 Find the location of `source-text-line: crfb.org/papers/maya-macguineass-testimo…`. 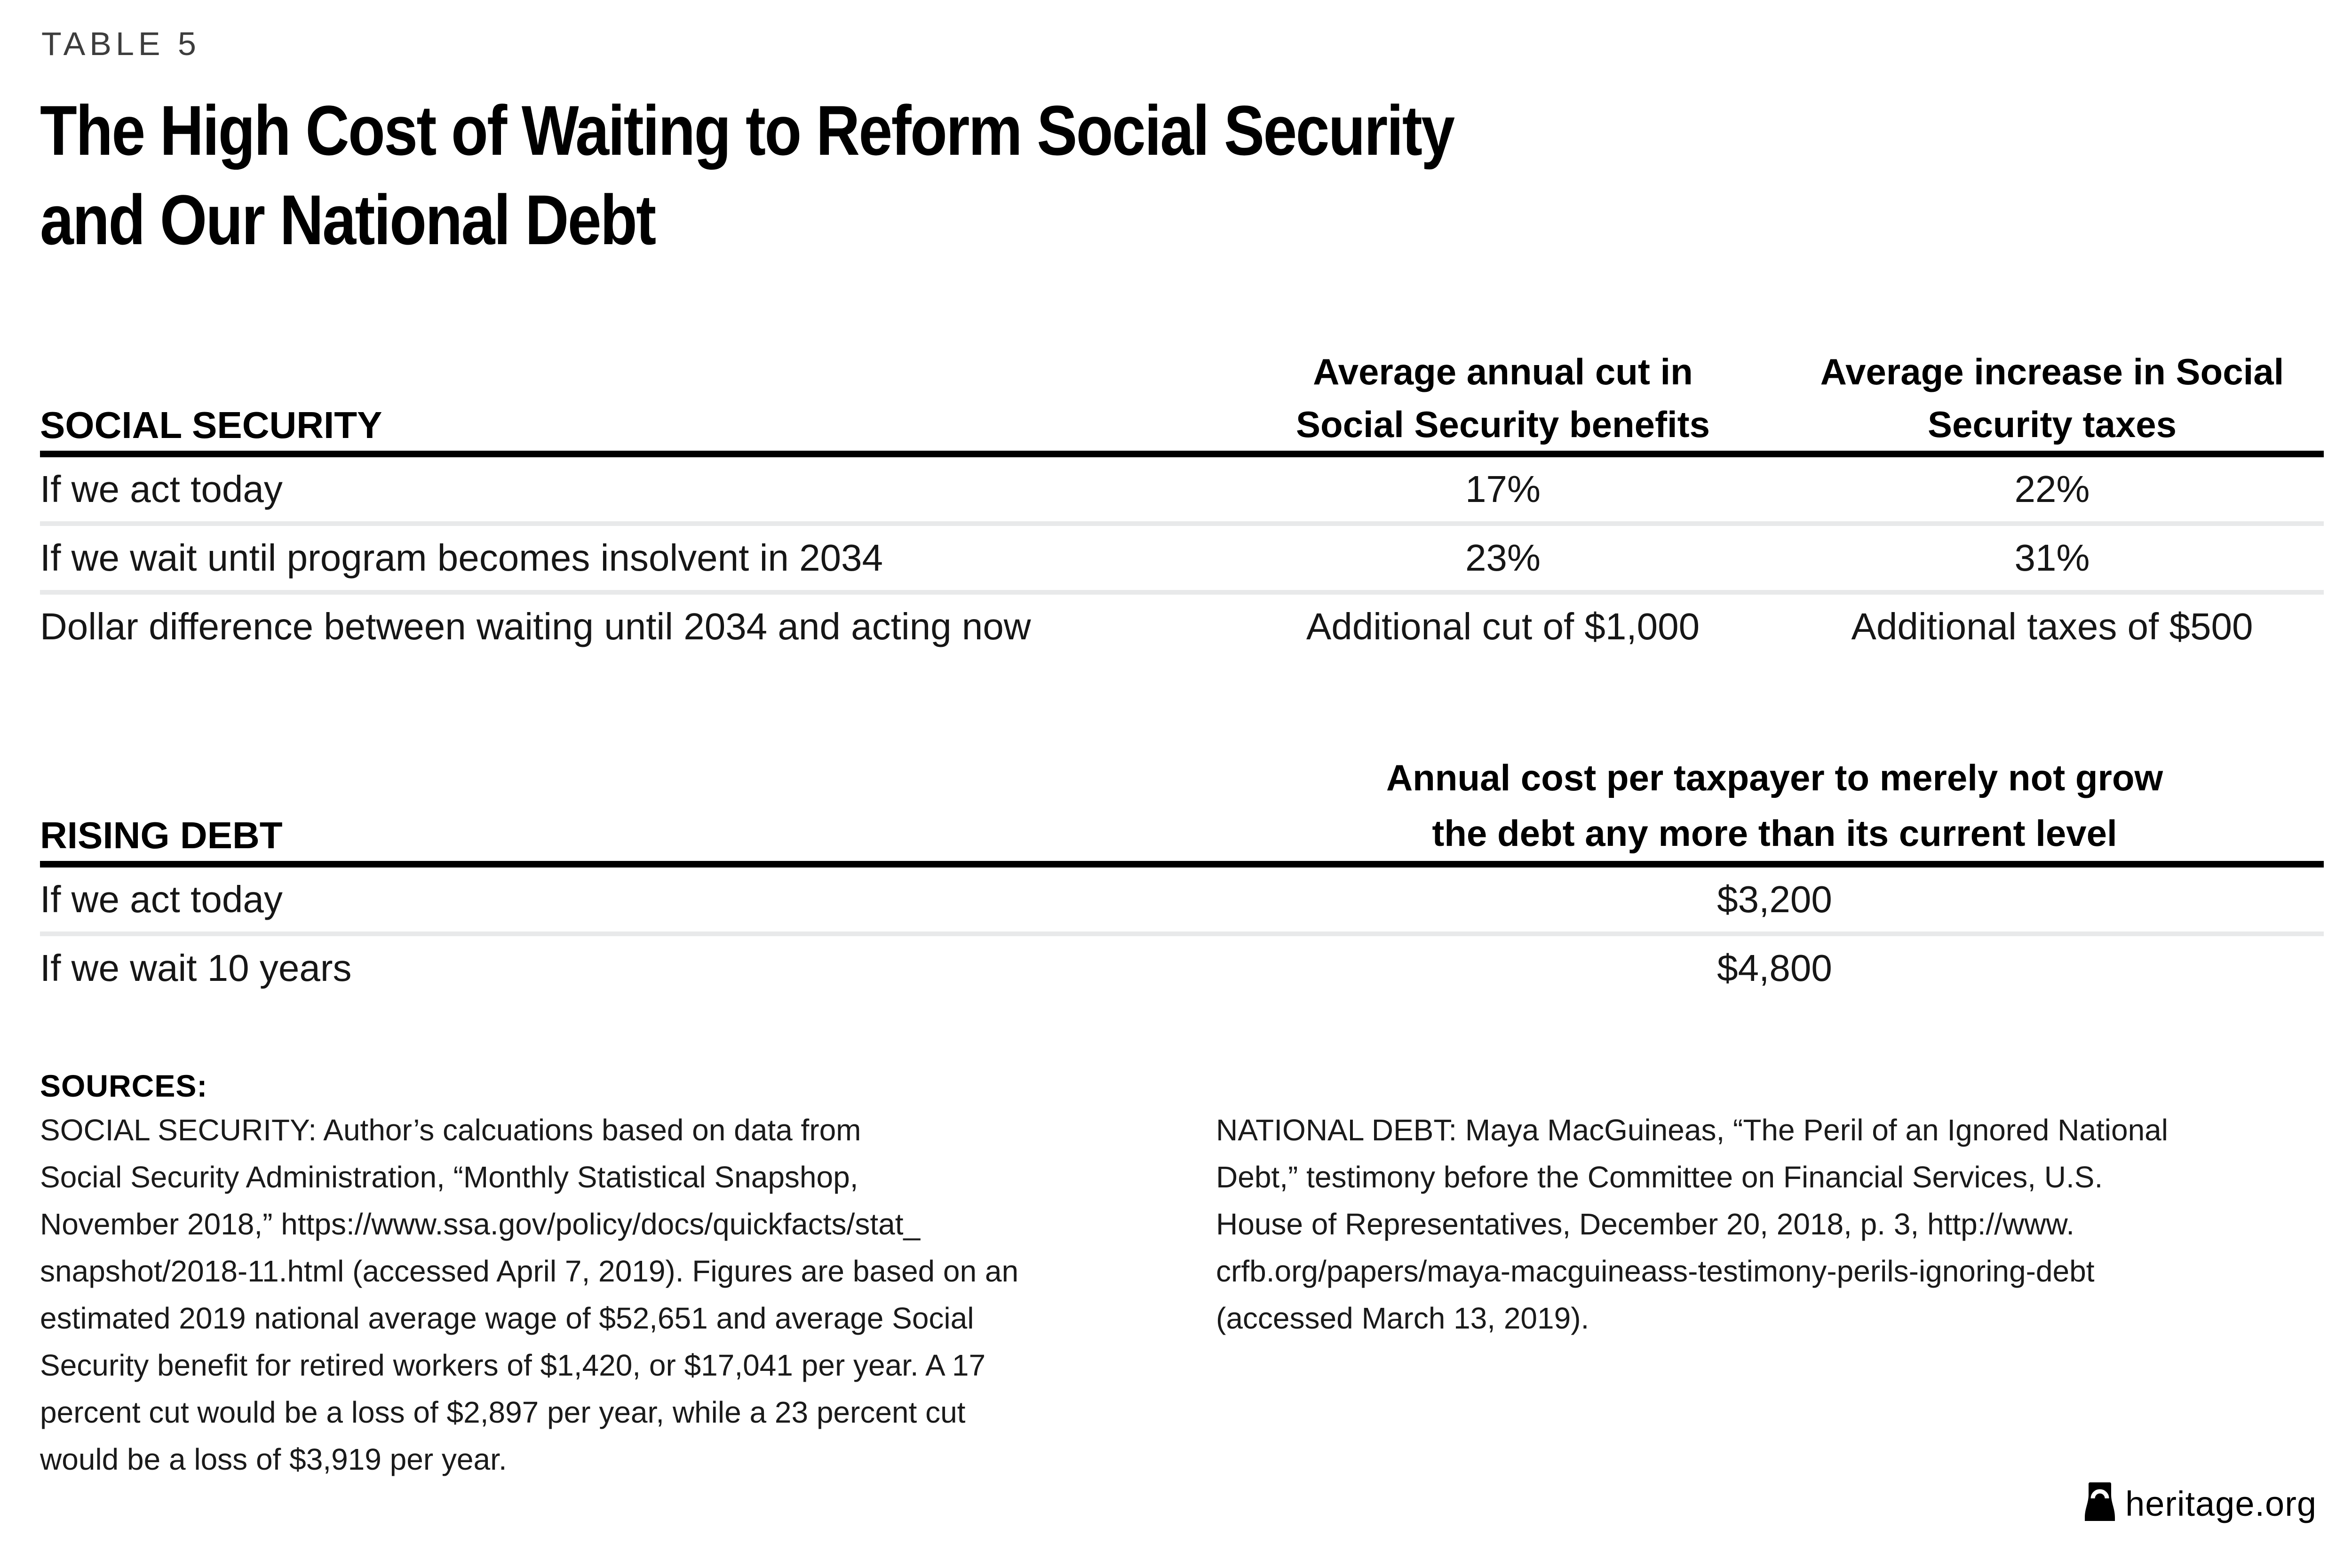

source-text-line: crfb.org/papers/maya-macguineass-testimo… is located at coordinates (1655, 1271).